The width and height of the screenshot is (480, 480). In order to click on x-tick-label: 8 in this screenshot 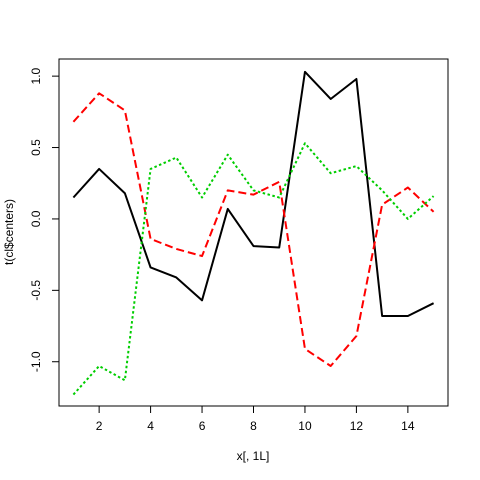, I will do `click(253, 426)`.